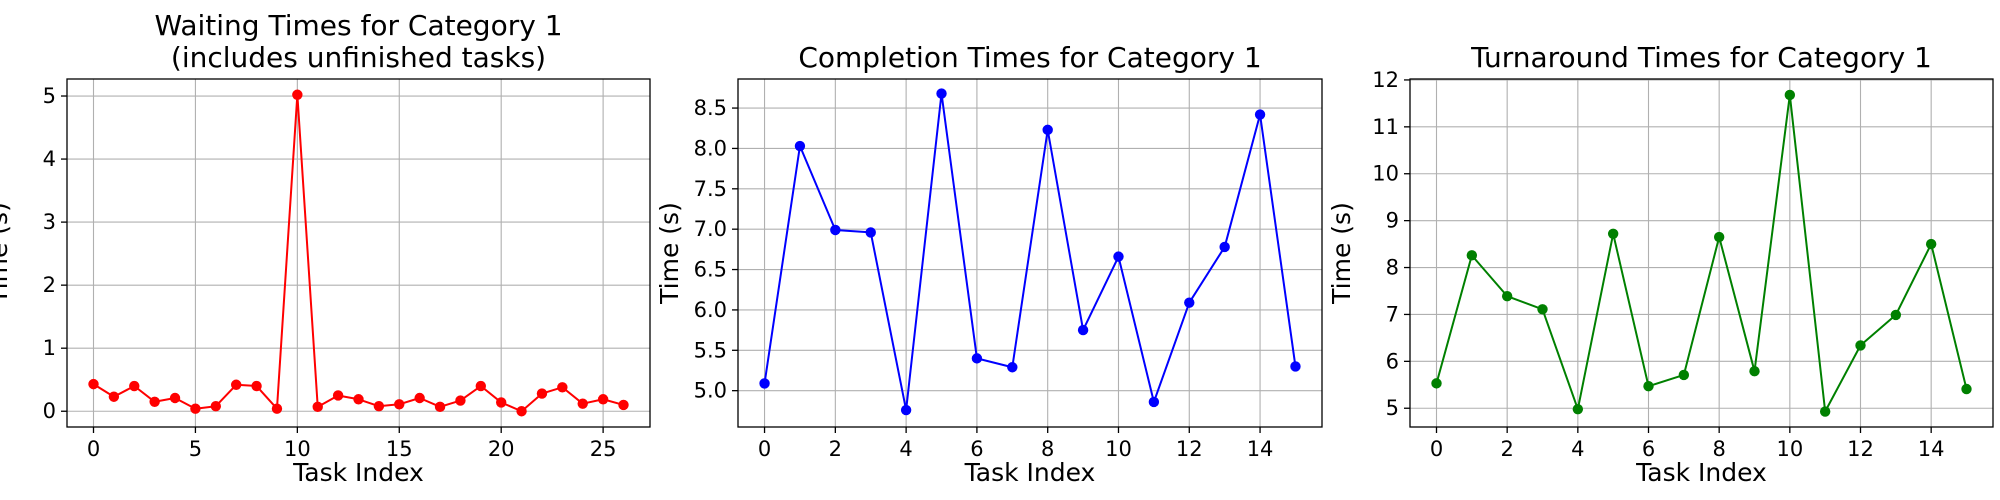 The image size is (2000, 500). What do you see at coordinates (710, 189) in the screenshot?
I see `completion-y-tick-label: 7.5` at bounding box center [710, 189].